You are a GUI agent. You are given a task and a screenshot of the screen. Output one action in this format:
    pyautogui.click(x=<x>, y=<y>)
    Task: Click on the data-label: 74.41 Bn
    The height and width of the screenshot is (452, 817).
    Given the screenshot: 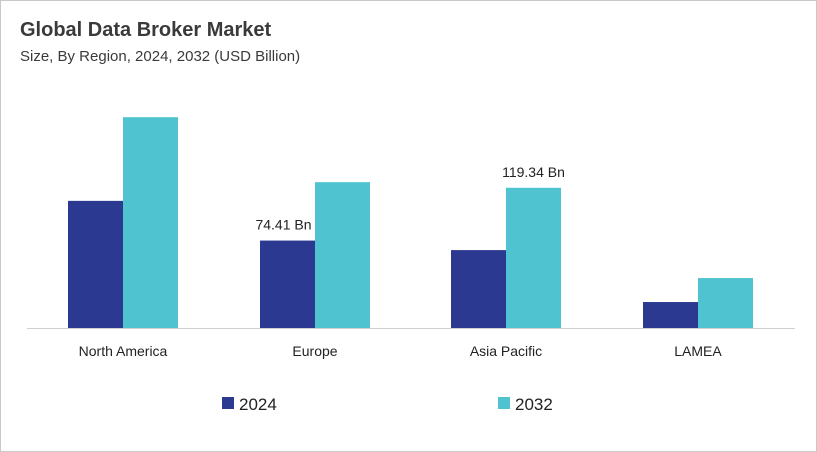 What is the action you would take?
    pyautogui.click(x=283, y=225)
    